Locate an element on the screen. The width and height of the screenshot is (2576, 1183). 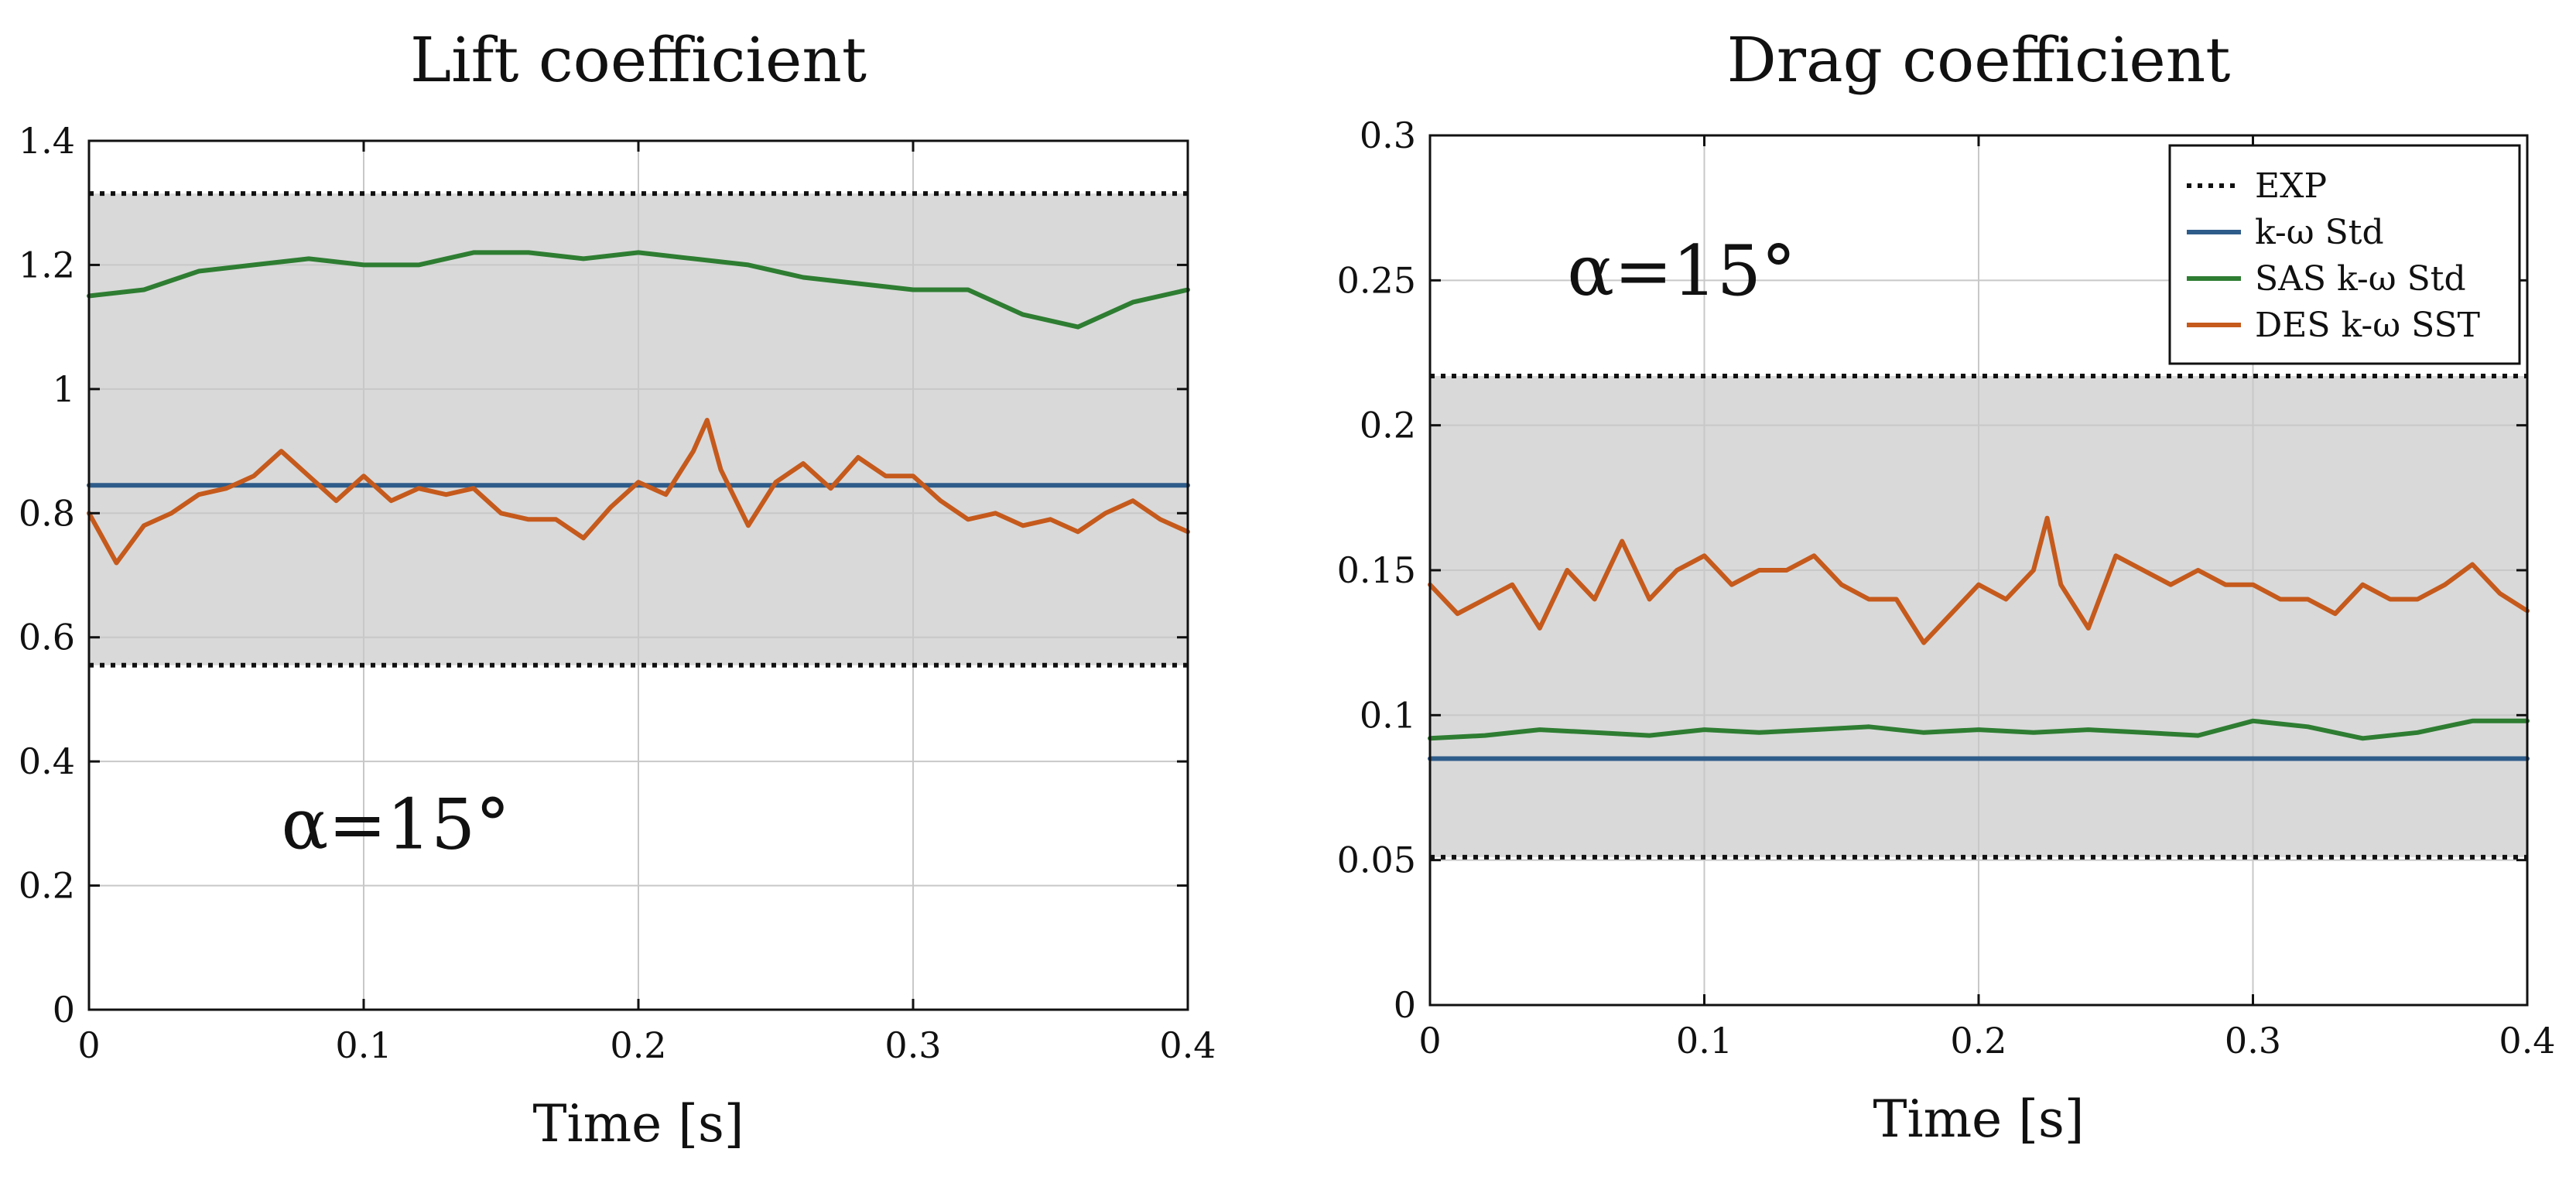
y-tick-label: 1.2 is located at coordinates (47, 264).